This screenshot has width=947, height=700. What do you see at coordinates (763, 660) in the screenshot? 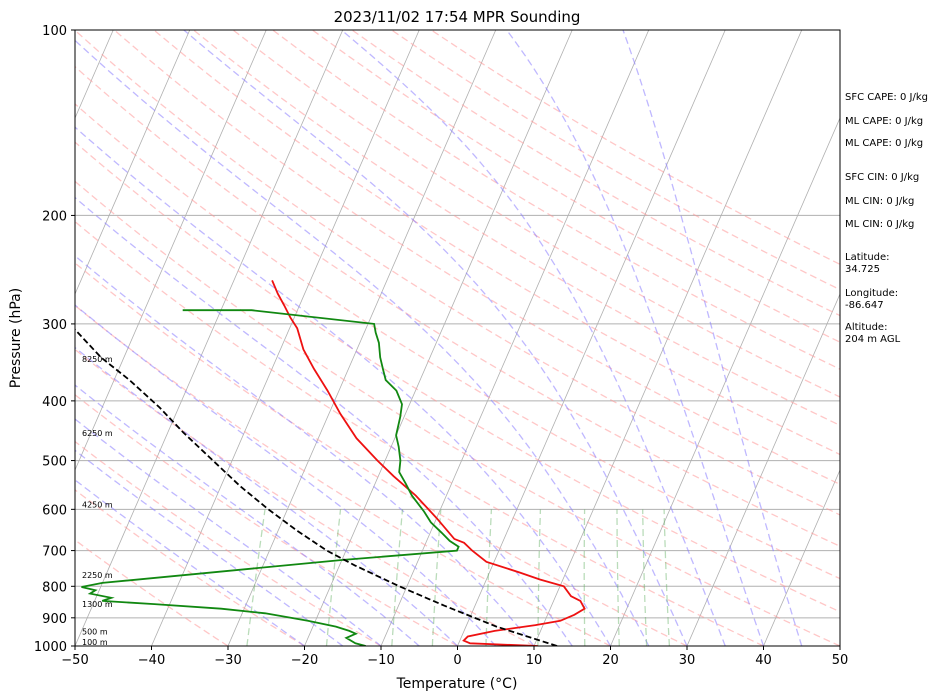
I see `x-tick-label: 40` at bounding box center [763, 660].